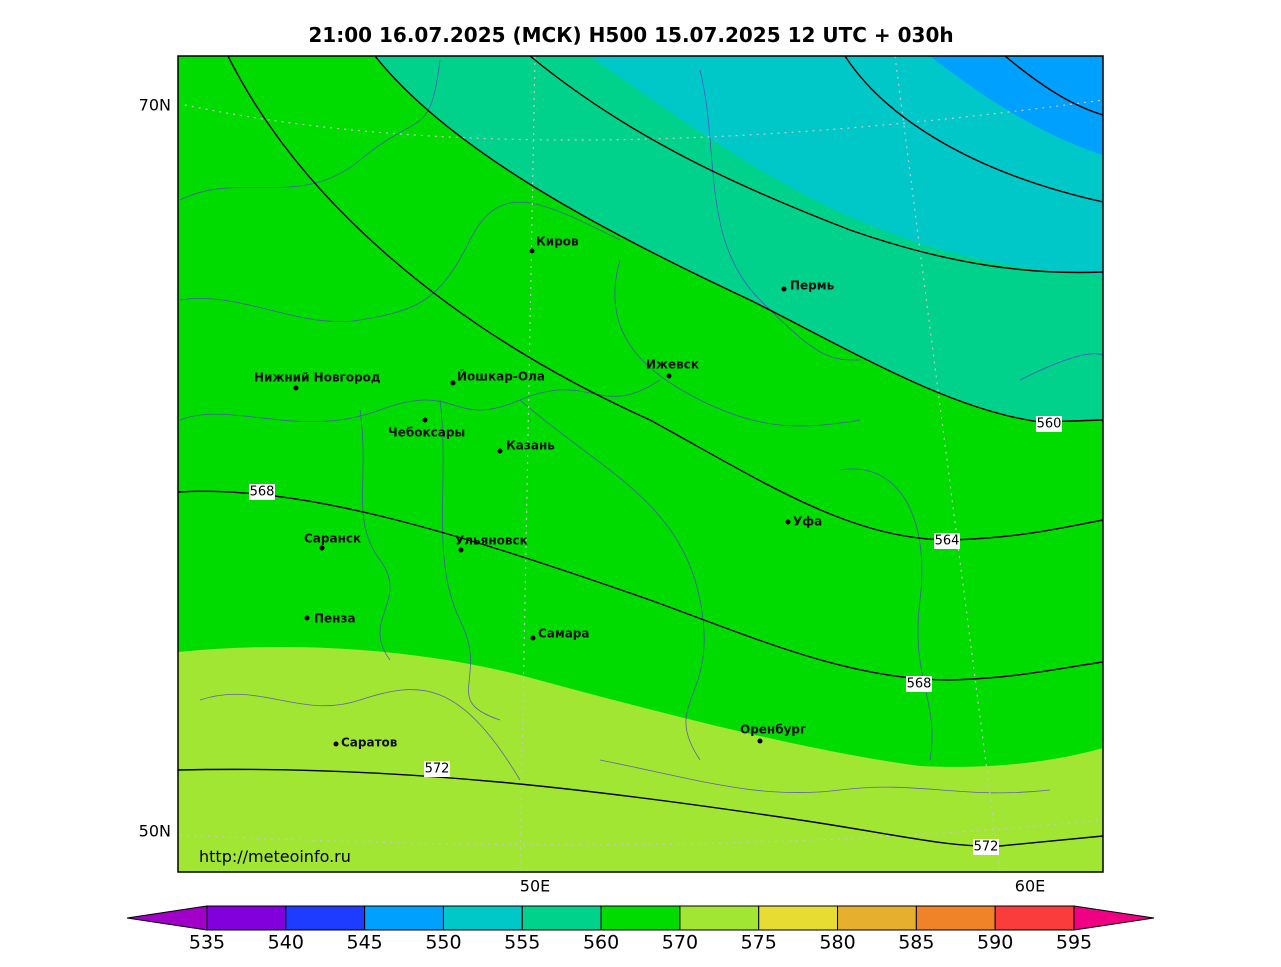 The width and height of the screenshot is (1281, 967). Describe the element at coordinates (155, 105) in the screenshot. I see `lat-label: 70N` at that location.